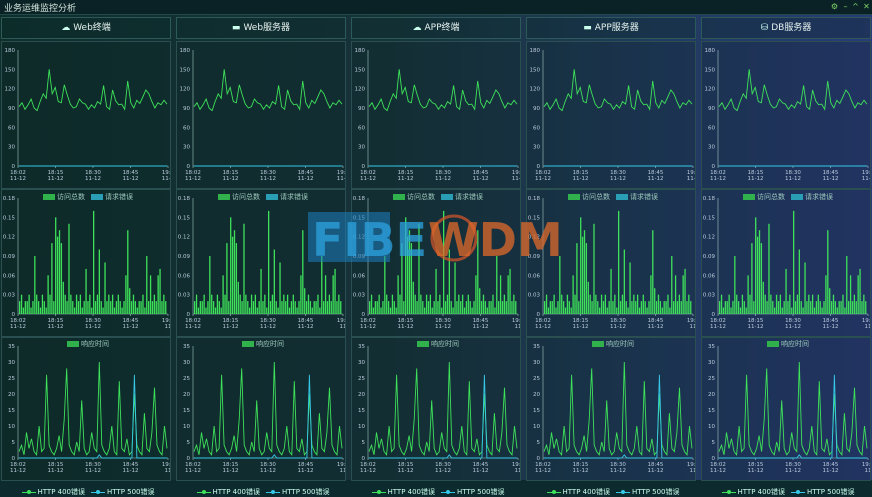  Describe the element at coordinates (359, 276) in the screenshot. I see `y-tick-label: 0.06` at that location.